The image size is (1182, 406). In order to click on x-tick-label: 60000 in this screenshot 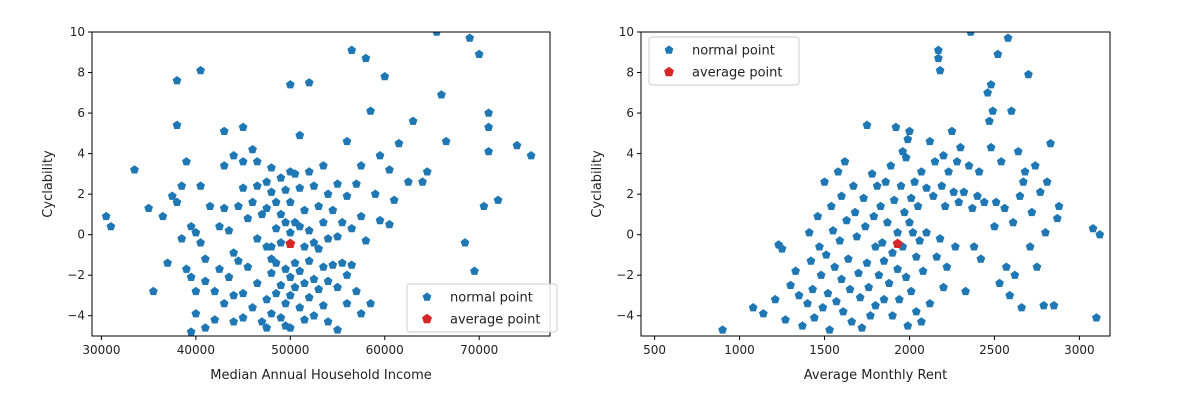, I will do `click(385, 350)`.